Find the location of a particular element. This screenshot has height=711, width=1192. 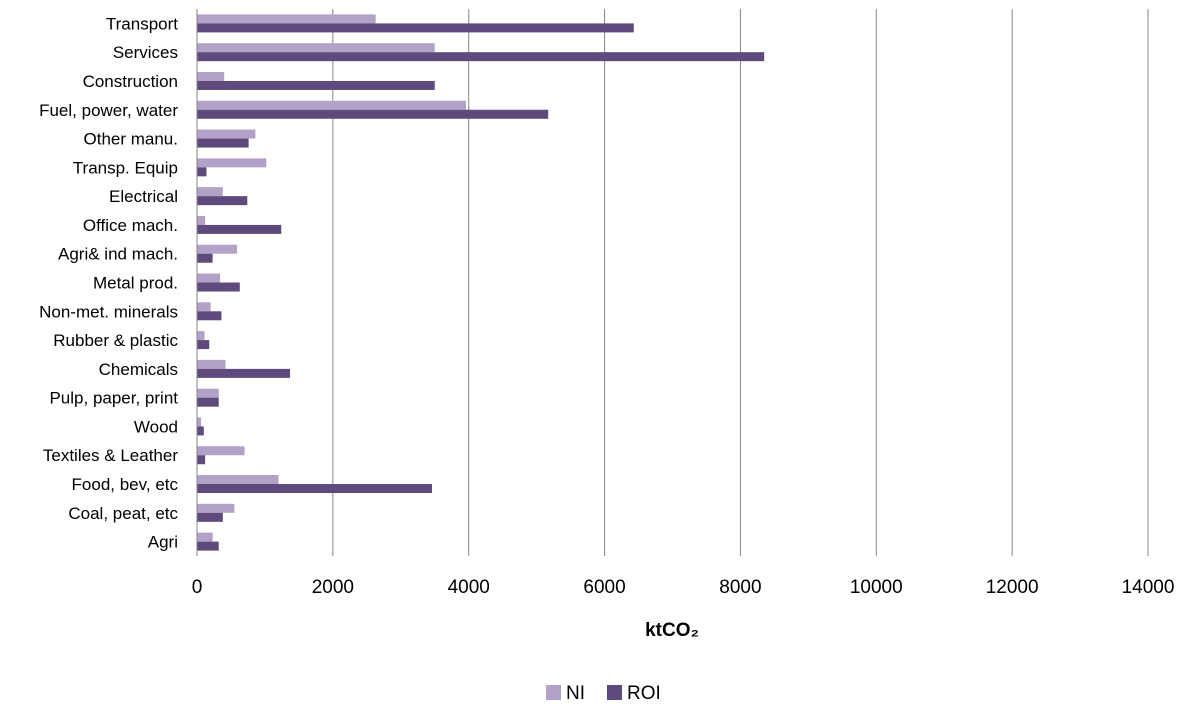

x-tick-label: 14000 is located at coordinates (1148, 587).